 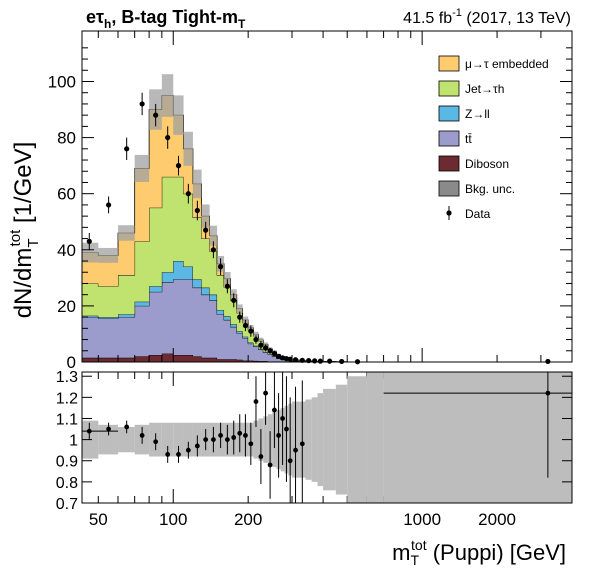 I want to click on y-tick-label: 60, so click(x=66, y=194).